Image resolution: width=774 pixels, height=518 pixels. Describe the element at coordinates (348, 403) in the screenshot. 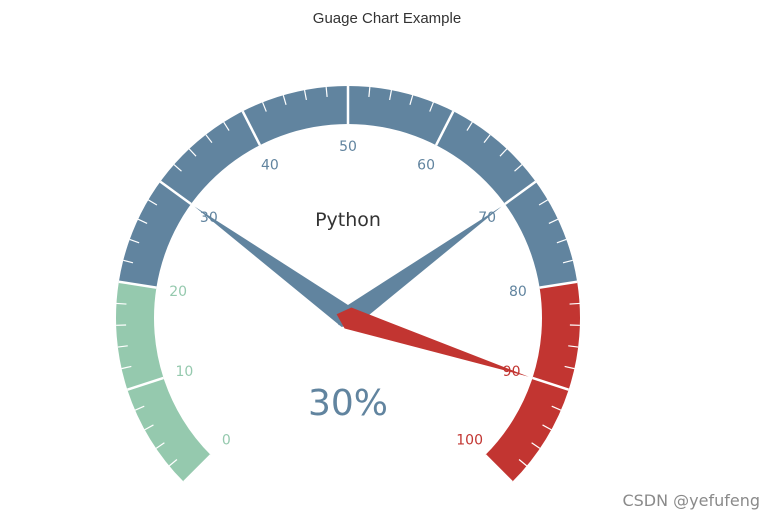

I see `gauge-detail-value: 30%` at that location.